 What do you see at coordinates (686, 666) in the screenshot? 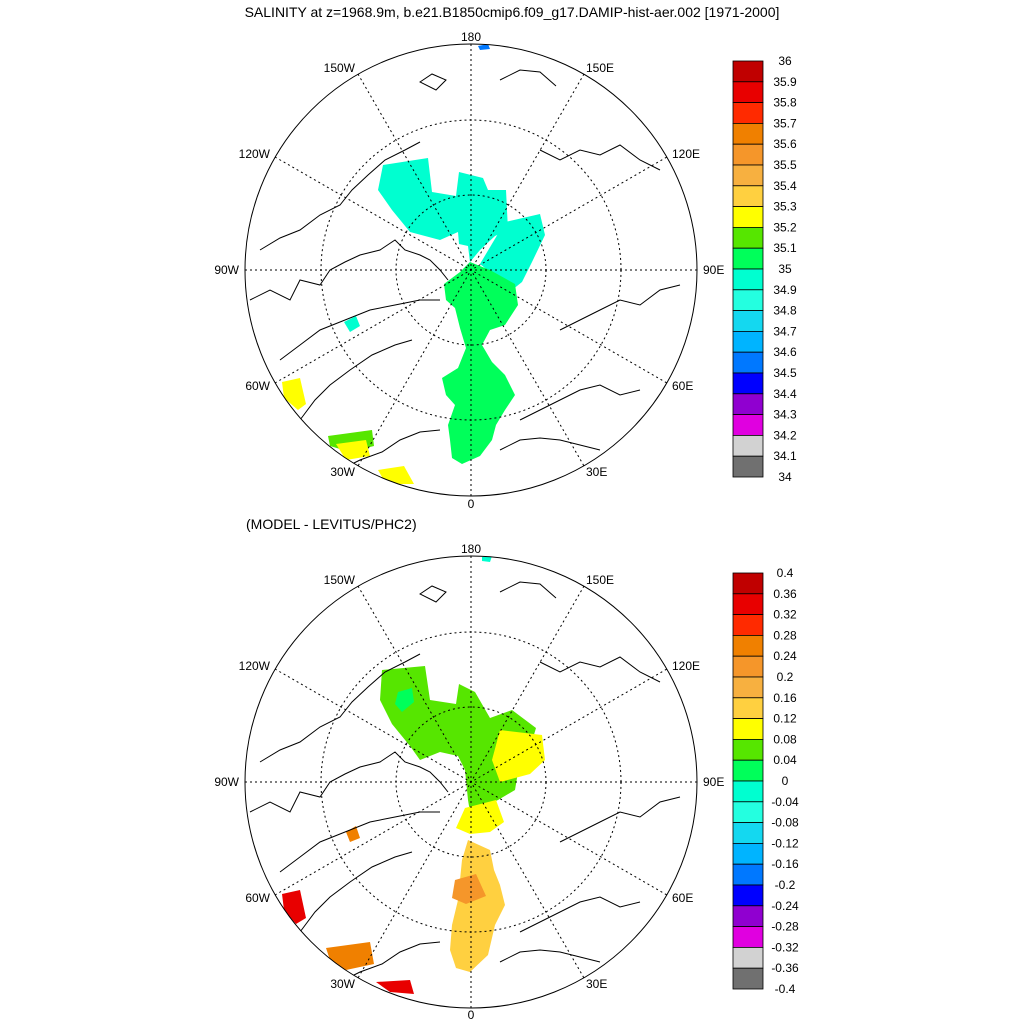
I see `bottom-lon-120e: 120E` at bounding box center [686, 666].